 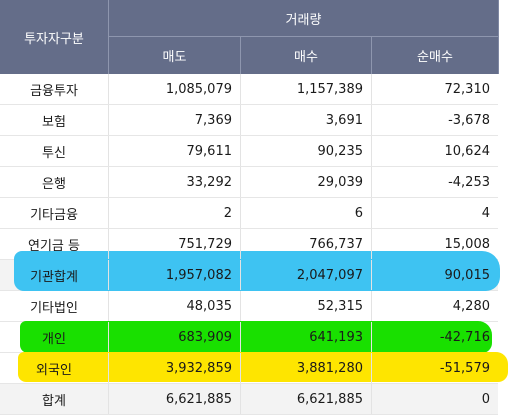 I want to click on row-name-cell: 보험, so click(x=54, y=120).